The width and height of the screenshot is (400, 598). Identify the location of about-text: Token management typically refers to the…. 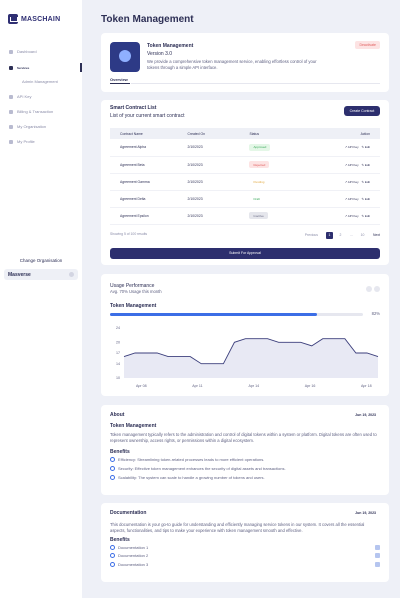
(243, 437).